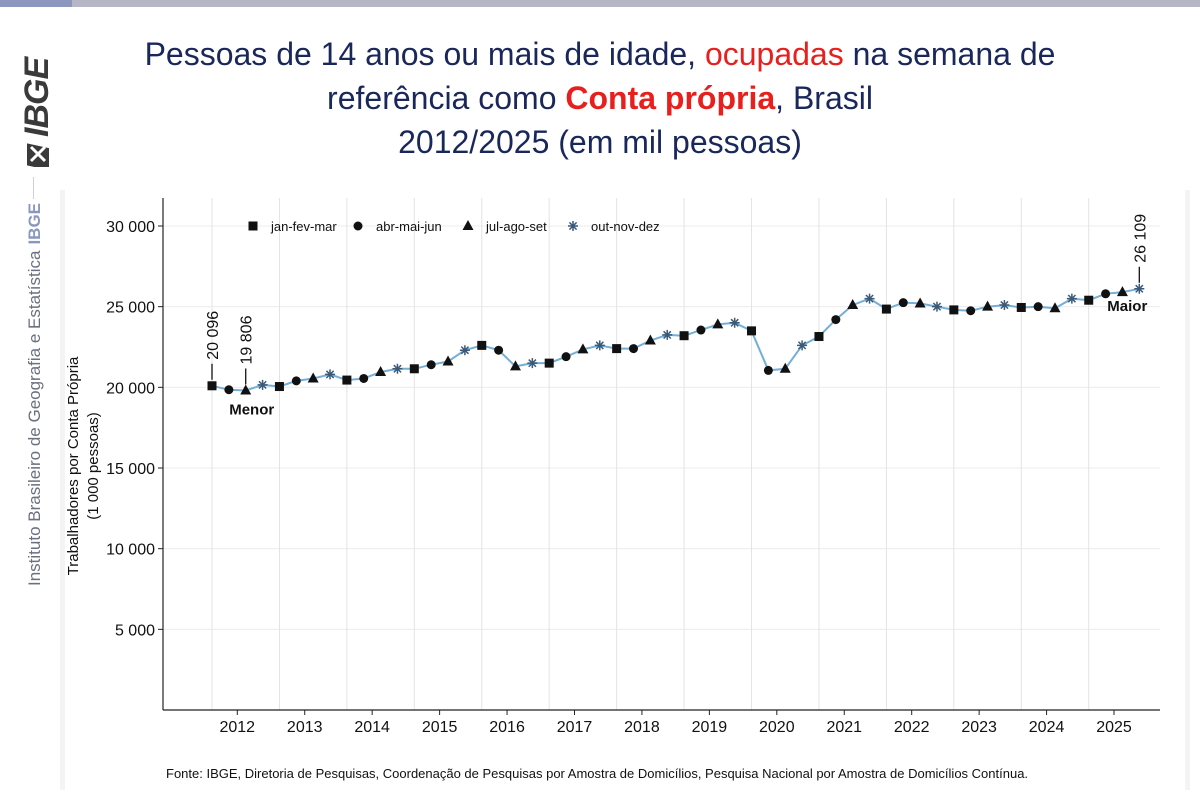 This screenshot has width=1200, height=798. What do you see at coordinates (37, 155) in the screenshot?
I see `ibge-logo-icon` at bounding box center [37, 155].